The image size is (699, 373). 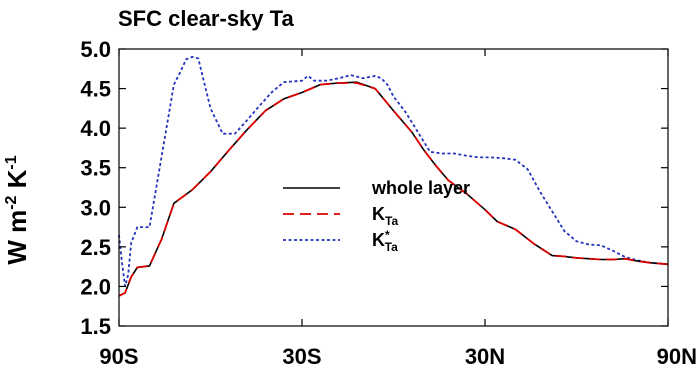 What do you see at coordinates (206, 18) in the screenshot?
I see `chart-title: SFC clear-sky Ta` at bounding box center [206, 18].